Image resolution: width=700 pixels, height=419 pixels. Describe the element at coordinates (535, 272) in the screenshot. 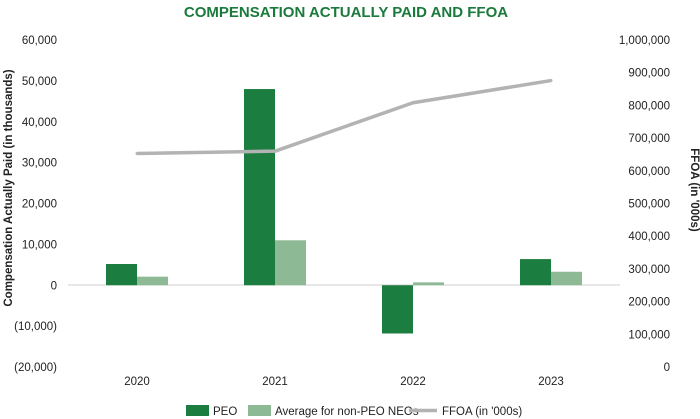

I see `bar-peo-2023` at that location.